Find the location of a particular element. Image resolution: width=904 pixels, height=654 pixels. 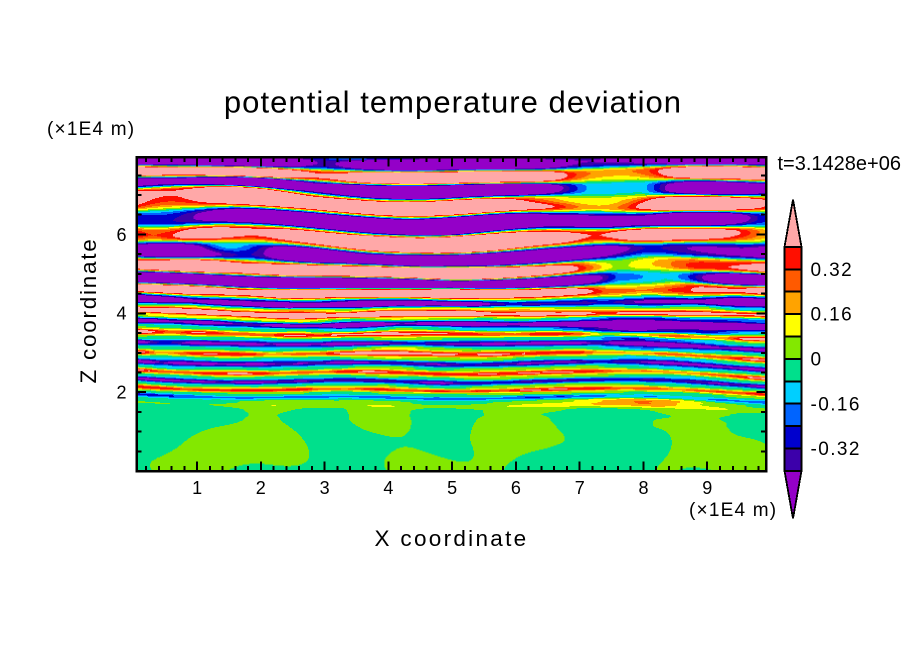

svg-text: 5 is located at coordinates (452, 488).